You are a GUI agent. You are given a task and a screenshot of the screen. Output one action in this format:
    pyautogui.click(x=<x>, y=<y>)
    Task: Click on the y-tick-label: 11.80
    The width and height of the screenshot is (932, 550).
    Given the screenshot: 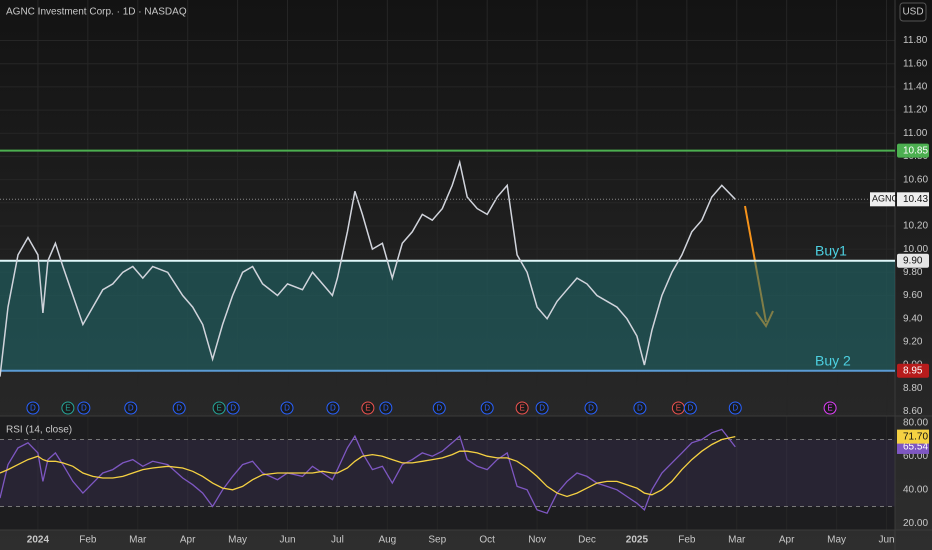 What is the action you would take?
    pyautogui.click(x=915, y=40)
    